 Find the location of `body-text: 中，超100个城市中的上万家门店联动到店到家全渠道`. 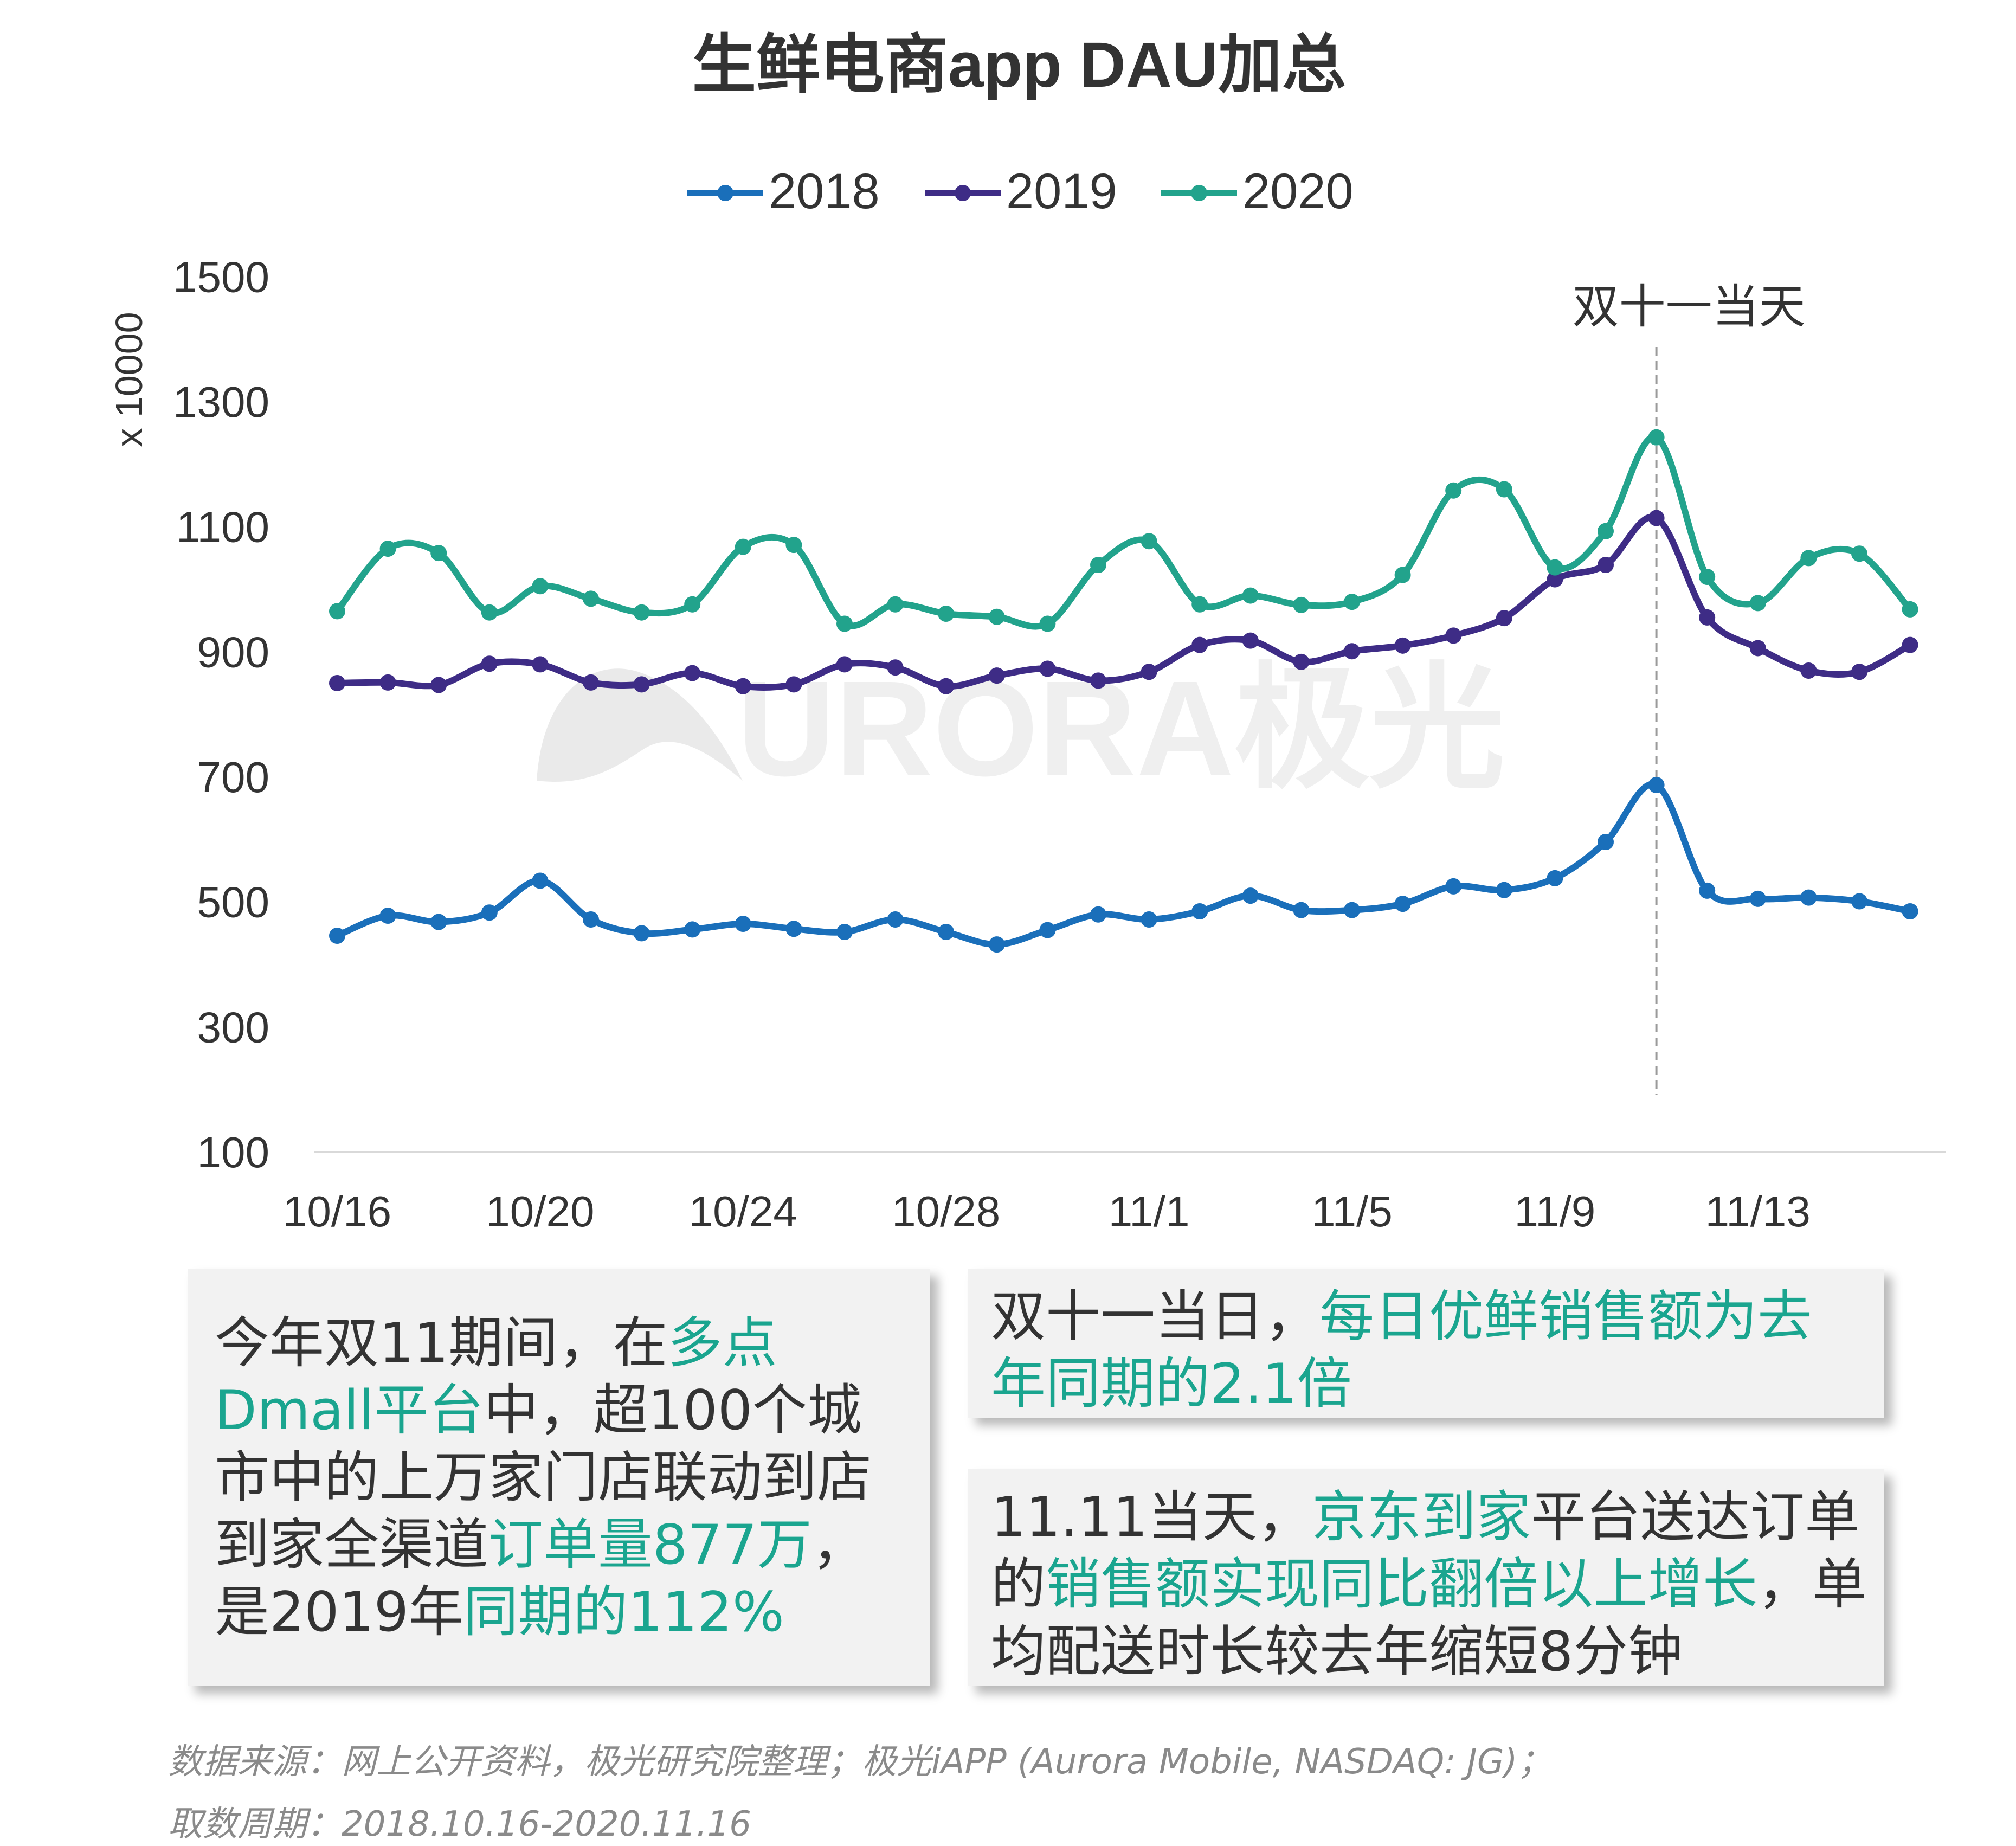

body-text: 中，超100个城市中的上万家门店联动到店到家全渠道 is located at coordinates (543, 1477).